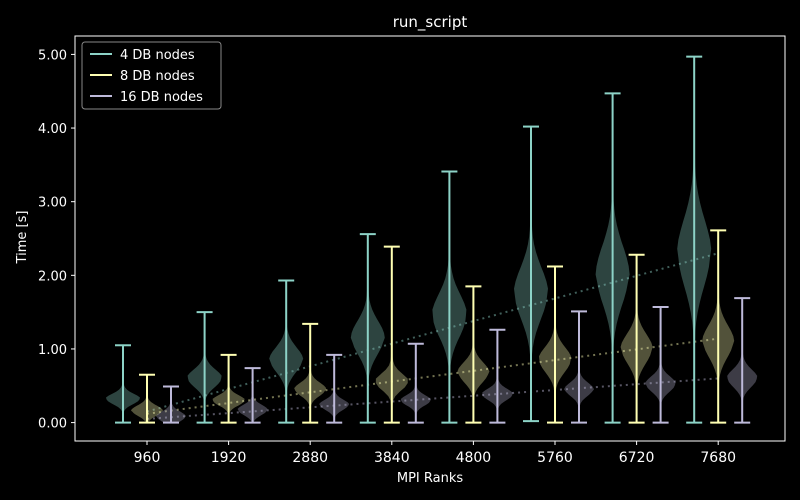 This screenshot has height=500, width=800. I want to click on chart-title: run_script, so click(430, 22).